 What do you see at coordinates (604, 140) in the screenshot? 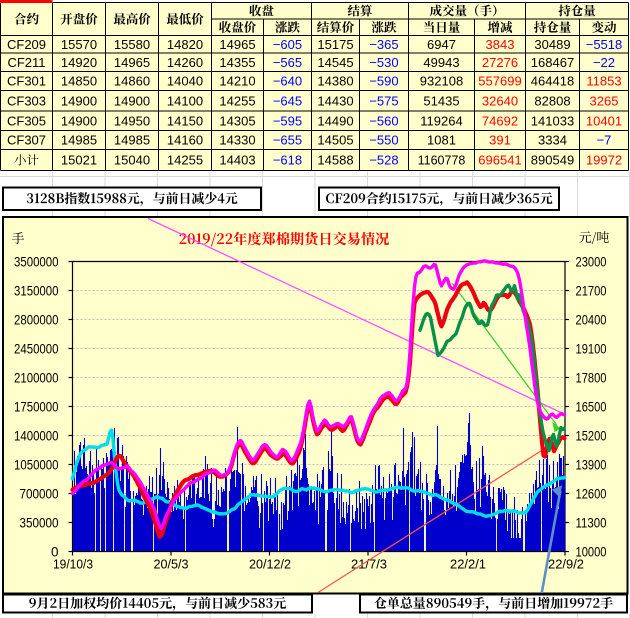
I see `svg-text: −7` at bounding box center [604, 140].